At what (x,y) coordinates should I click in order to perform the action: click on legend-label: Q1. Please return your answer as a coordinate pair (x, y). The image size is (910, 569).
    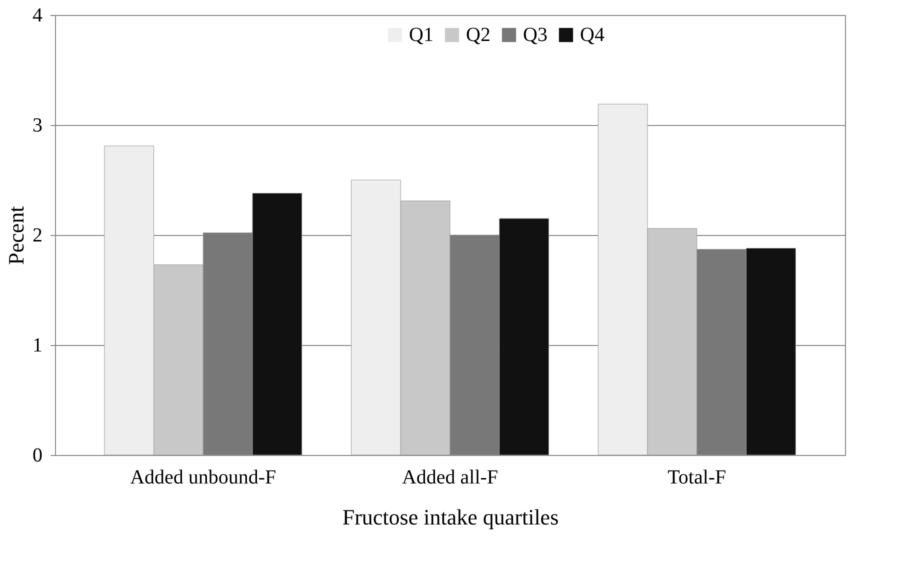
    Looking at the image, I should click on (421, 35).